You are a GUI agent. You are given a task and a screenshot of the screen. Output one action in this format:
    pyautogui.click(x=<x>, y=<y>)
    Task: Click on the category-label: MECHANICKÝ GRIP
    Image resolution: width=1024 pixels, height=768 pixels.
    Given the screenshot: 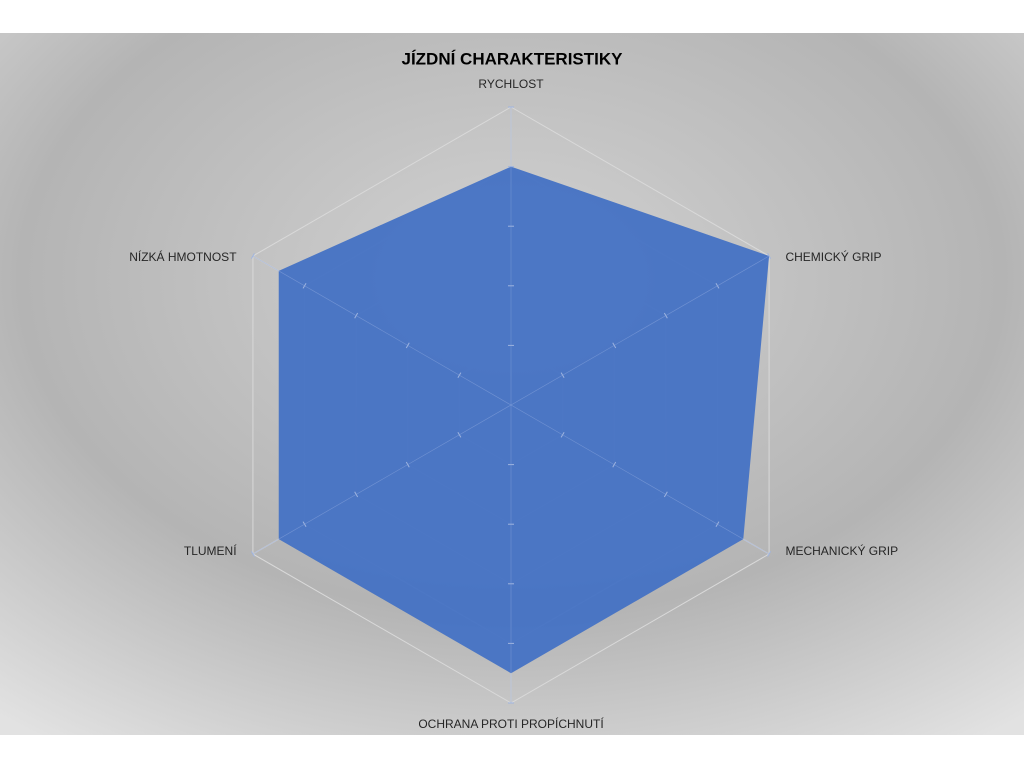 What is the action you would take?
    pyautogui.click(x=841, y=550)
    